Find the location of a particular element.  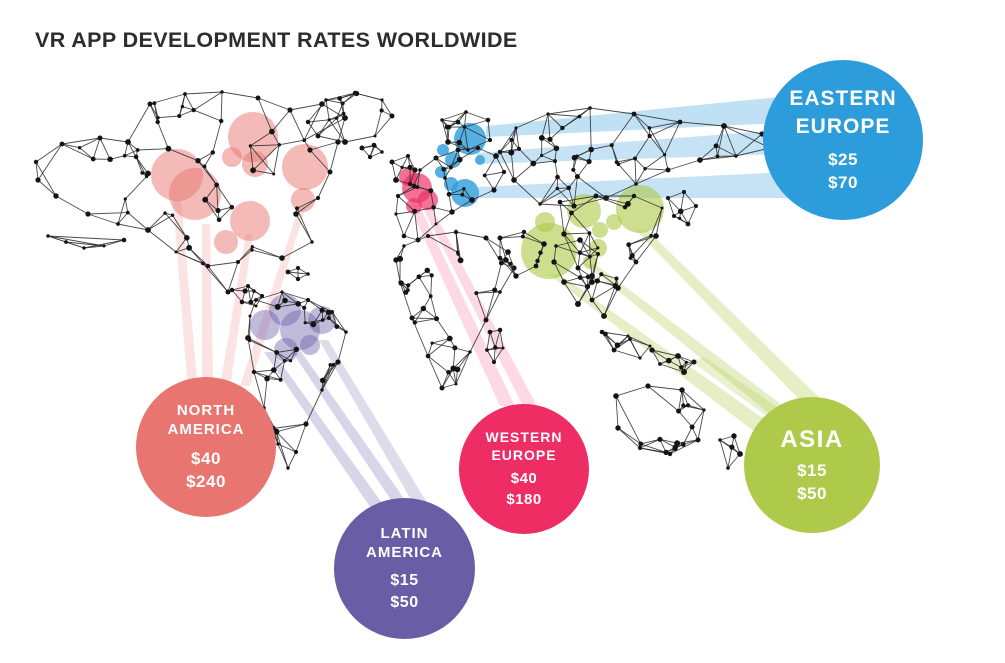

region-rate-high: $180 is located at coordinates (524, 499).